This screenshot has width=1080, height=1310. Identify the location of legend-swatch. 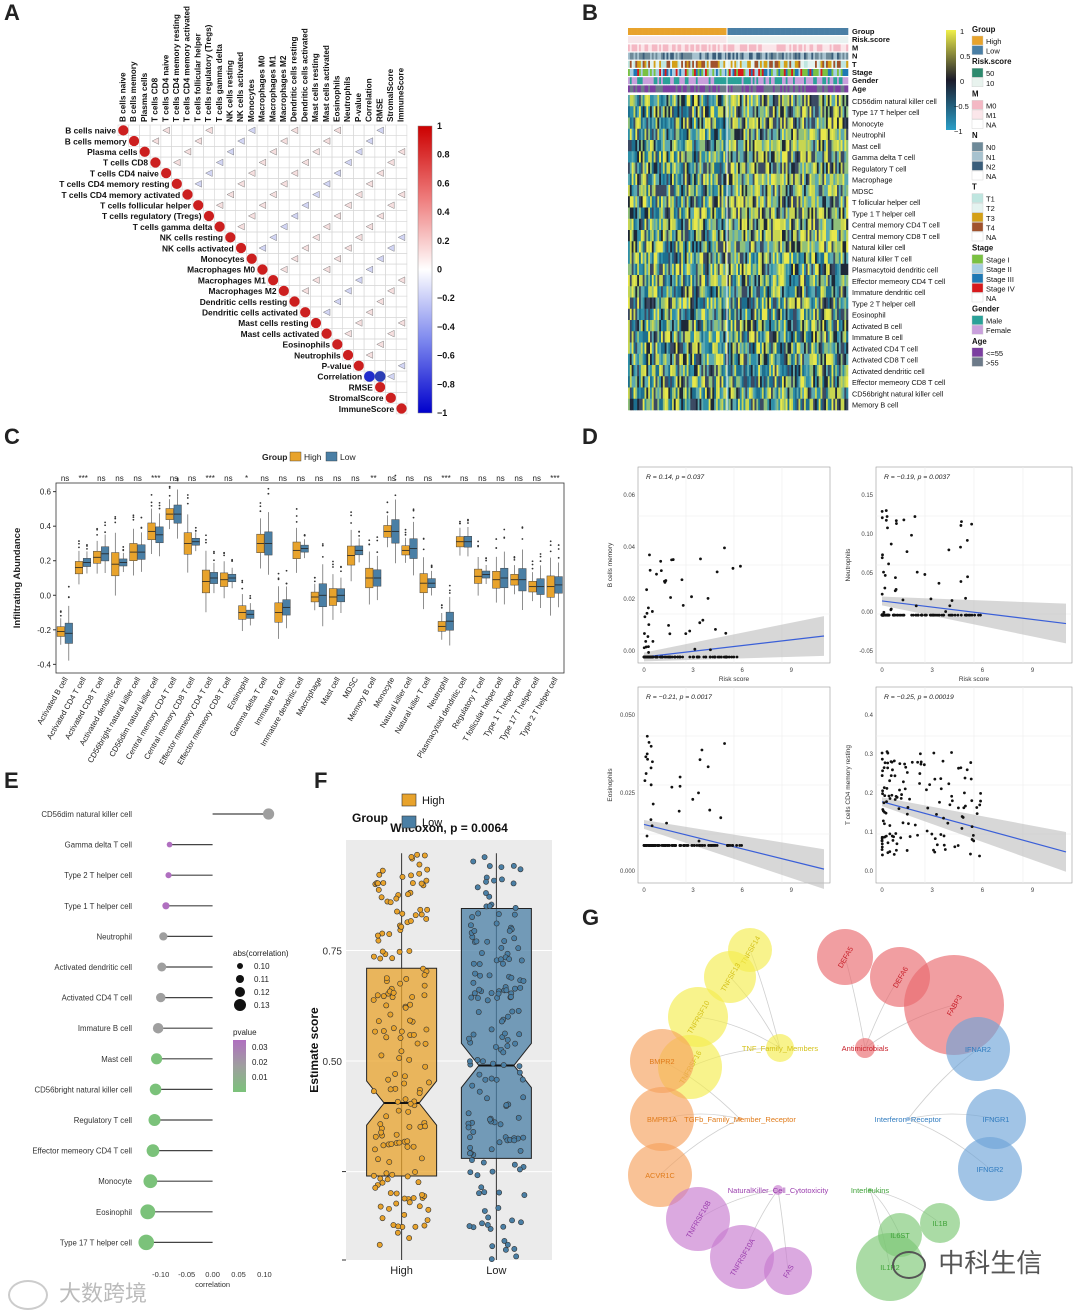
(977, 40).